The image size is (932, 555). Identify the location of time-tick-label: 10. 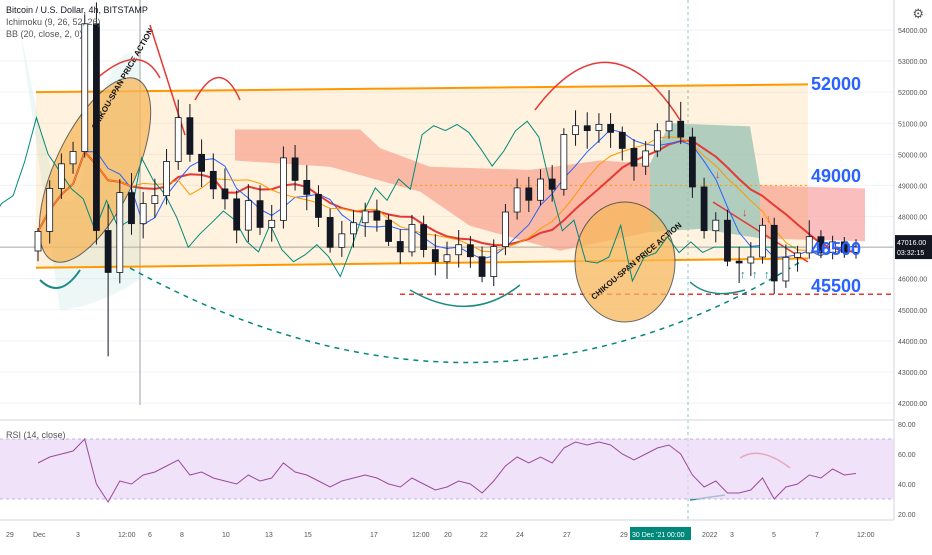
(226, 535).